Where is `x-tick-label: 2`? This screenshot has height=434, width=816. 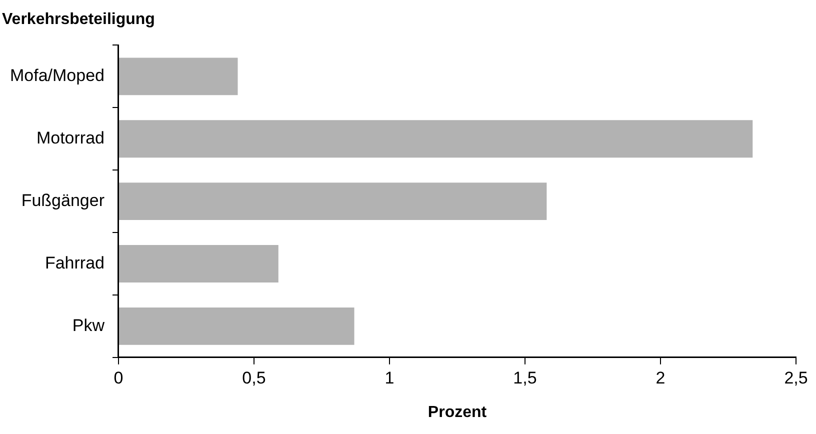 x-tick-label: 2 is located at coordinates (661, 378).